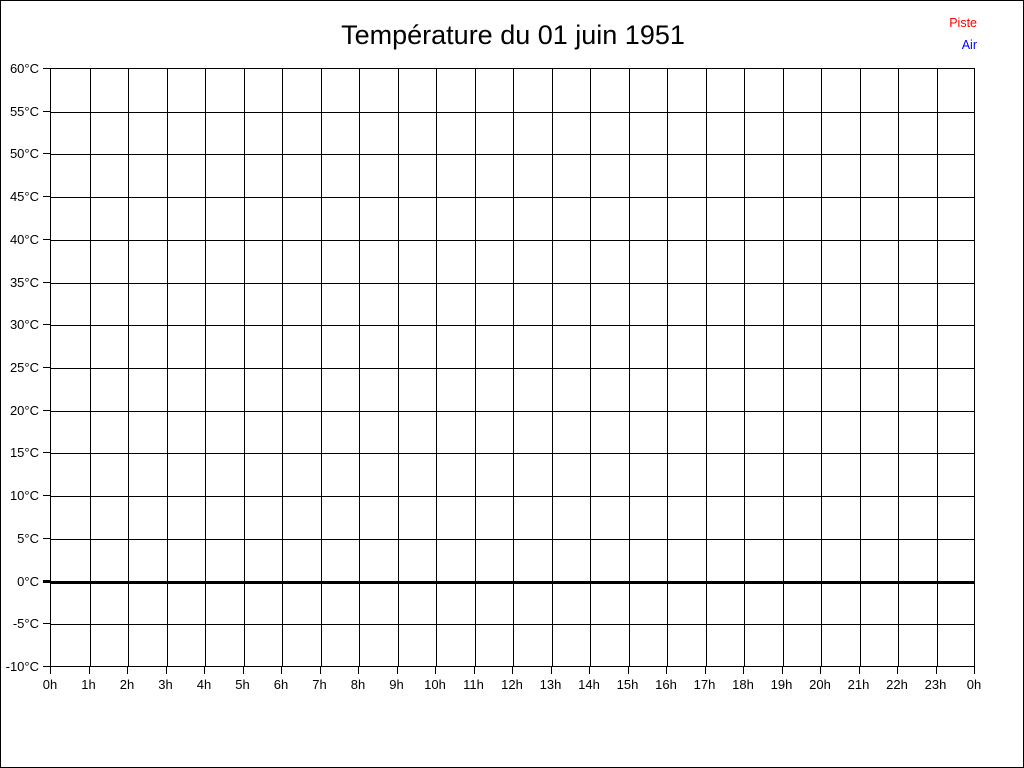  Describe the element at coordinates (204, 684) in the screenshot. I see `x-axis-label: 4h` at that location.